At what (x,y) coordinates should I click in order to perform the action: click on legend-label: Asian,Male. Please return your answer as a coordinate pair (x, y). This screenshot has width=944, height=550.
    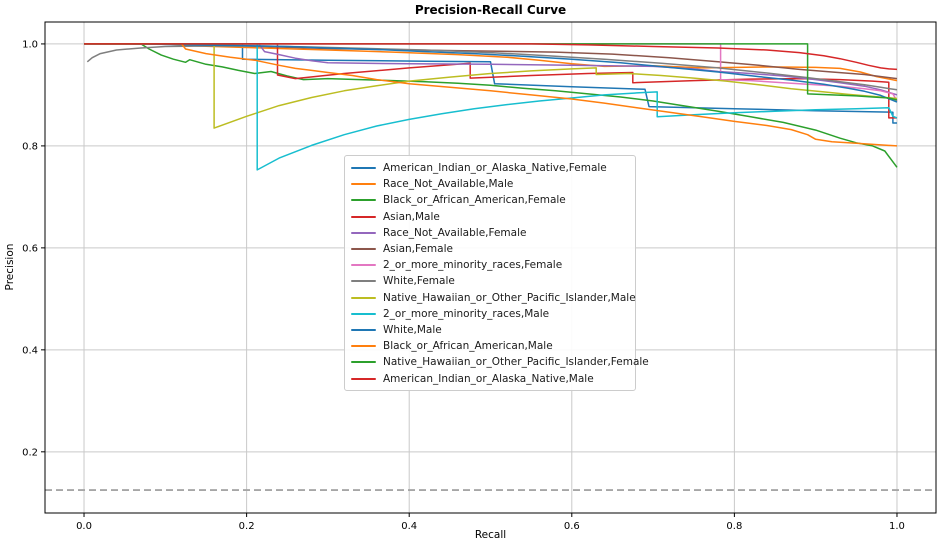
    Looking at the image, I should click on (411, 216).